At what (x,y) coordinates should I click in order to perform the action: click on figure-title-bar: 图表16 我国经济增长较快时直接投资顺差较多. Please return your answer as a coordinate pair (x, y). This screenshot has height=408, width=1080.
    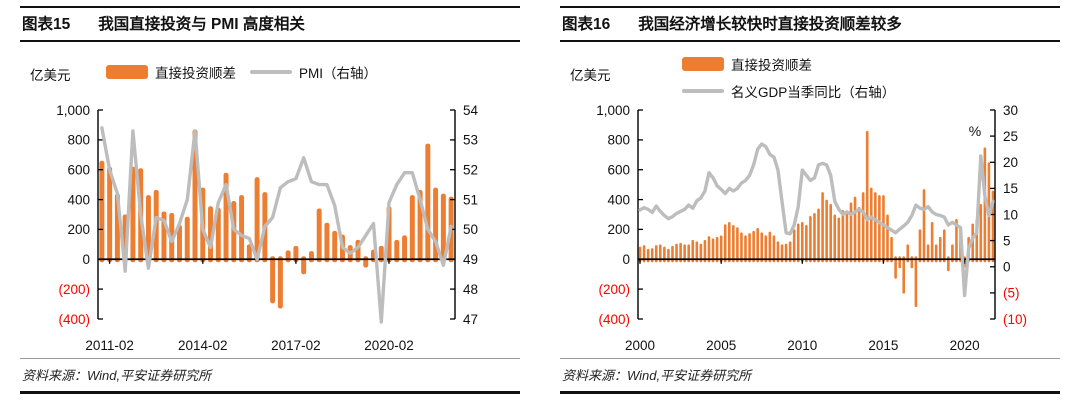
    Looking at the image, I should click on (810, 24).